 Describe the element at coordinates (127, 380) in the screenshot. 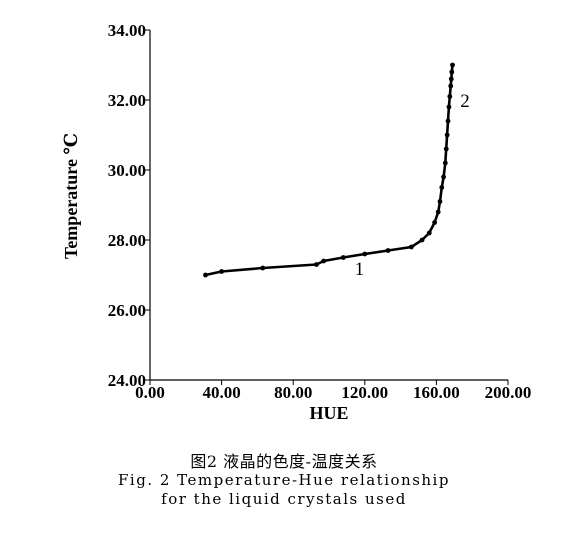

I see `y-tick-label: 24.00` at that location.